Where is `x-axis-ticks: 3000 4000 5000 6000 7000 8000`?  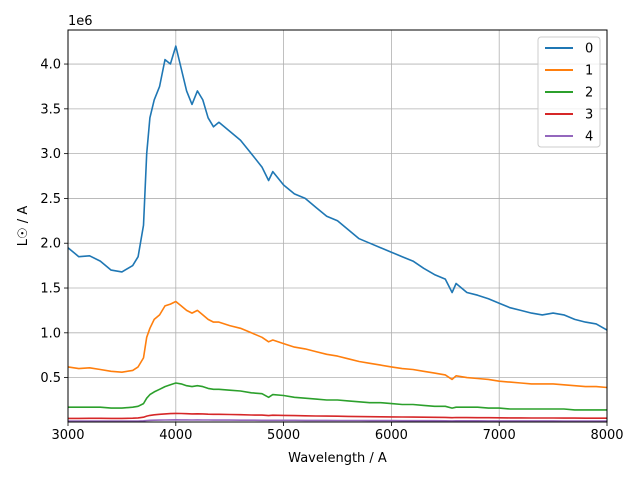 x-axis-ticks: 3000 4000 5000 6000 7000 8000 is located at coordinates (337, 432).